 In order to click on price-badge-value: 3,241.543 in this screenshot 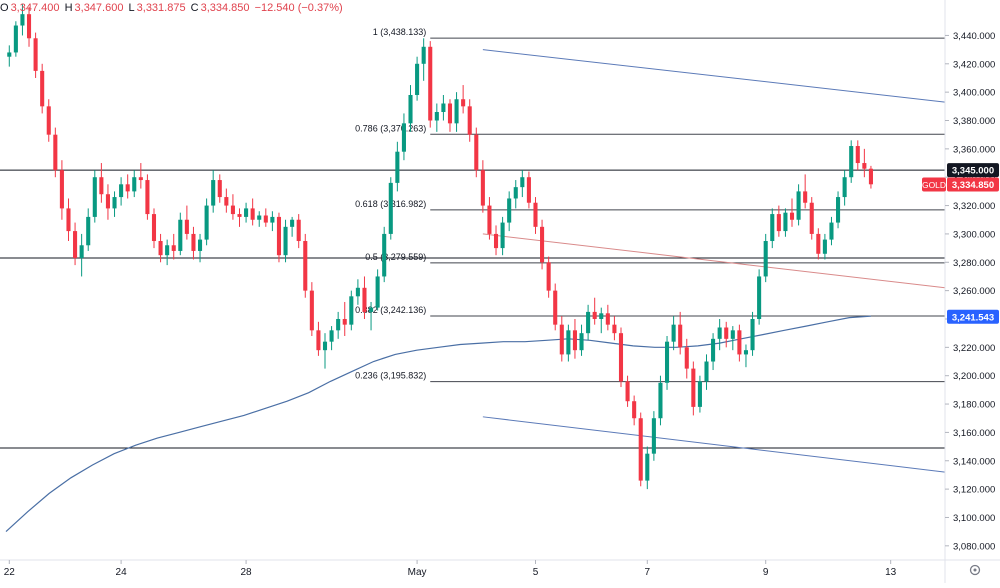, I will do `click(973, 317)`.